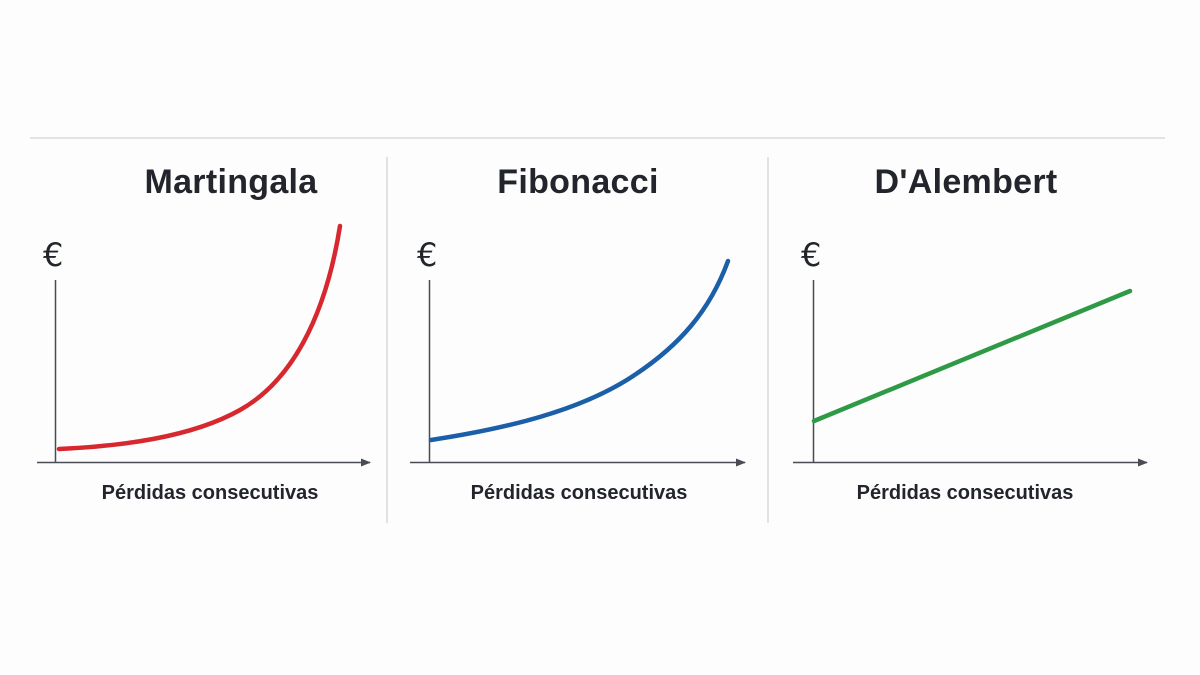 The image size is (1200, 675). Describe the element at coordinates (578, 182) in the screenshot. I see `panel-title-fibonacci: Fibonacci` at that location.